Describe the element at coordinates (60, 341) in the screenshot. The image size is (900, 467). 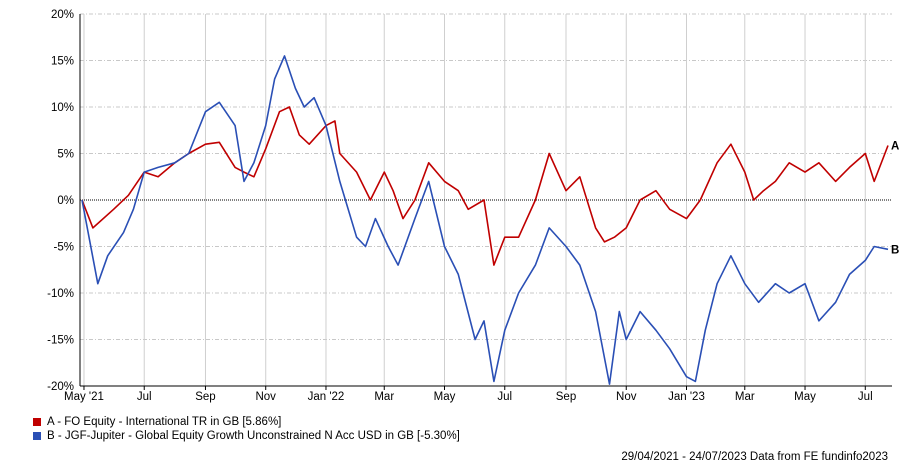
I see `y-tick-label: -15%` at that location.